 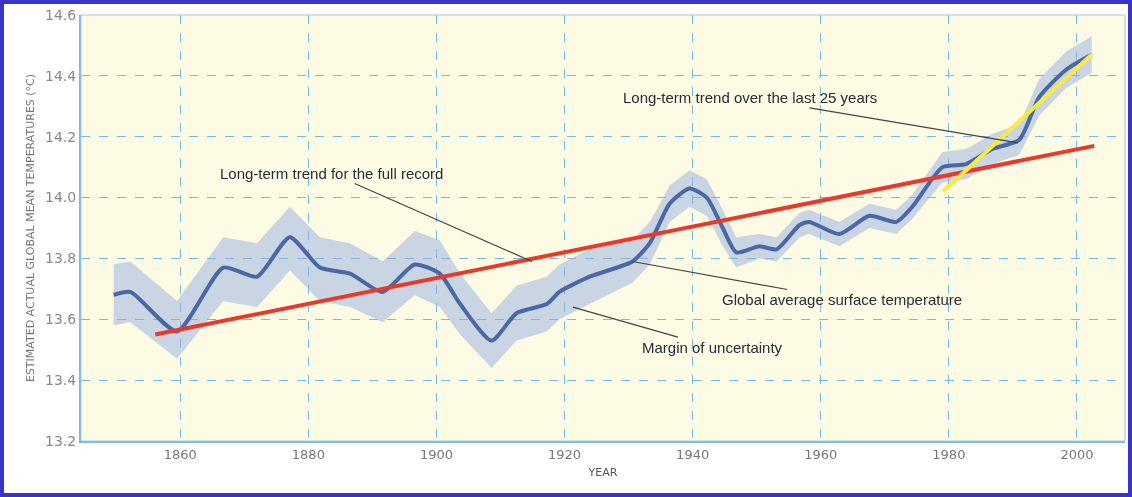 I want to click on y-axis-title: ESTIMATED ACTUAL GLOBAL MEAN TEMPERATURES (°C), so click(x=31, y=228).